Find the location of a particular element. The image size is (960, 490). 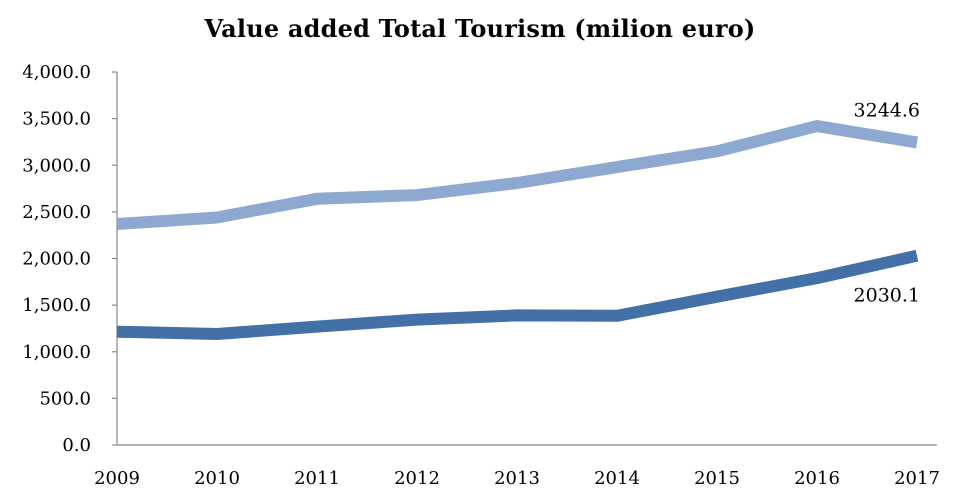

y-tick-label: 3,500.0 is located at coordinates (56, 119).